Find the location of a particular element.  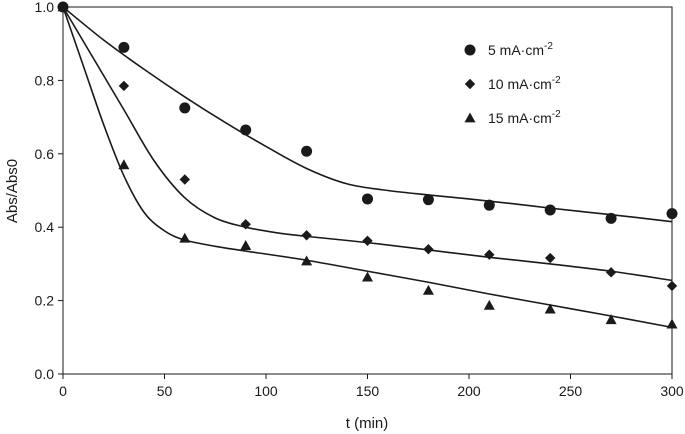

x-tick-label: 50 is located at coordinates (165, 391).